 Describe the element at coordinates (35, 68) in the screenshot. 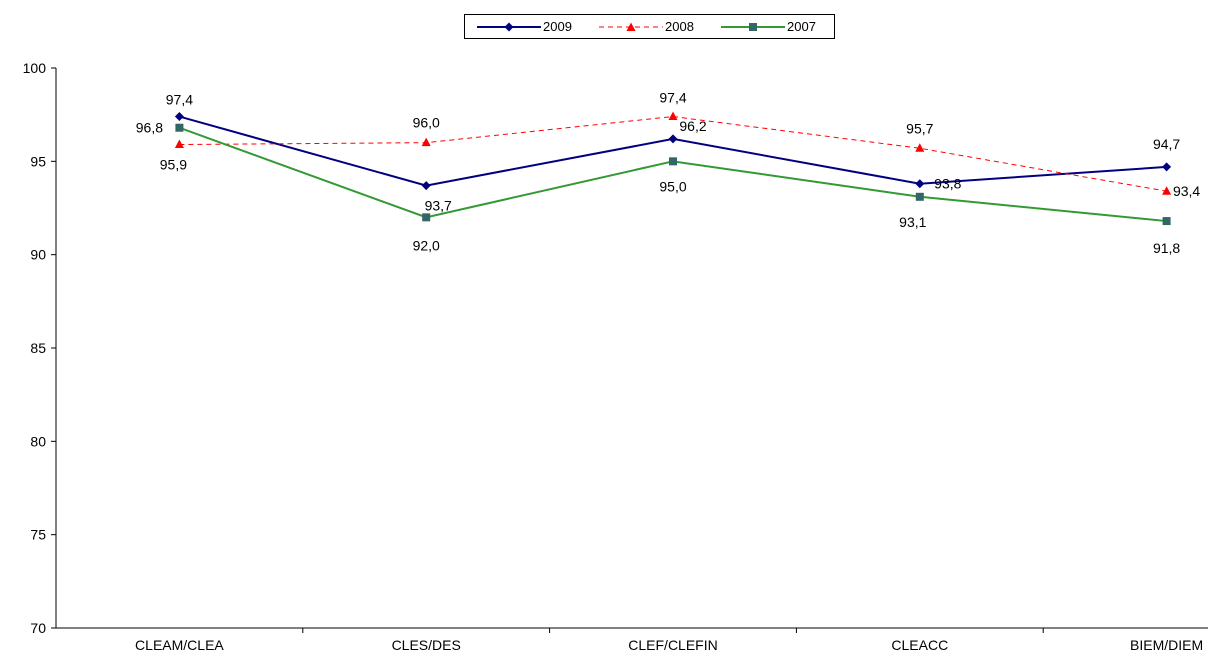

I see `y-tick-label-100: 100` at that location.